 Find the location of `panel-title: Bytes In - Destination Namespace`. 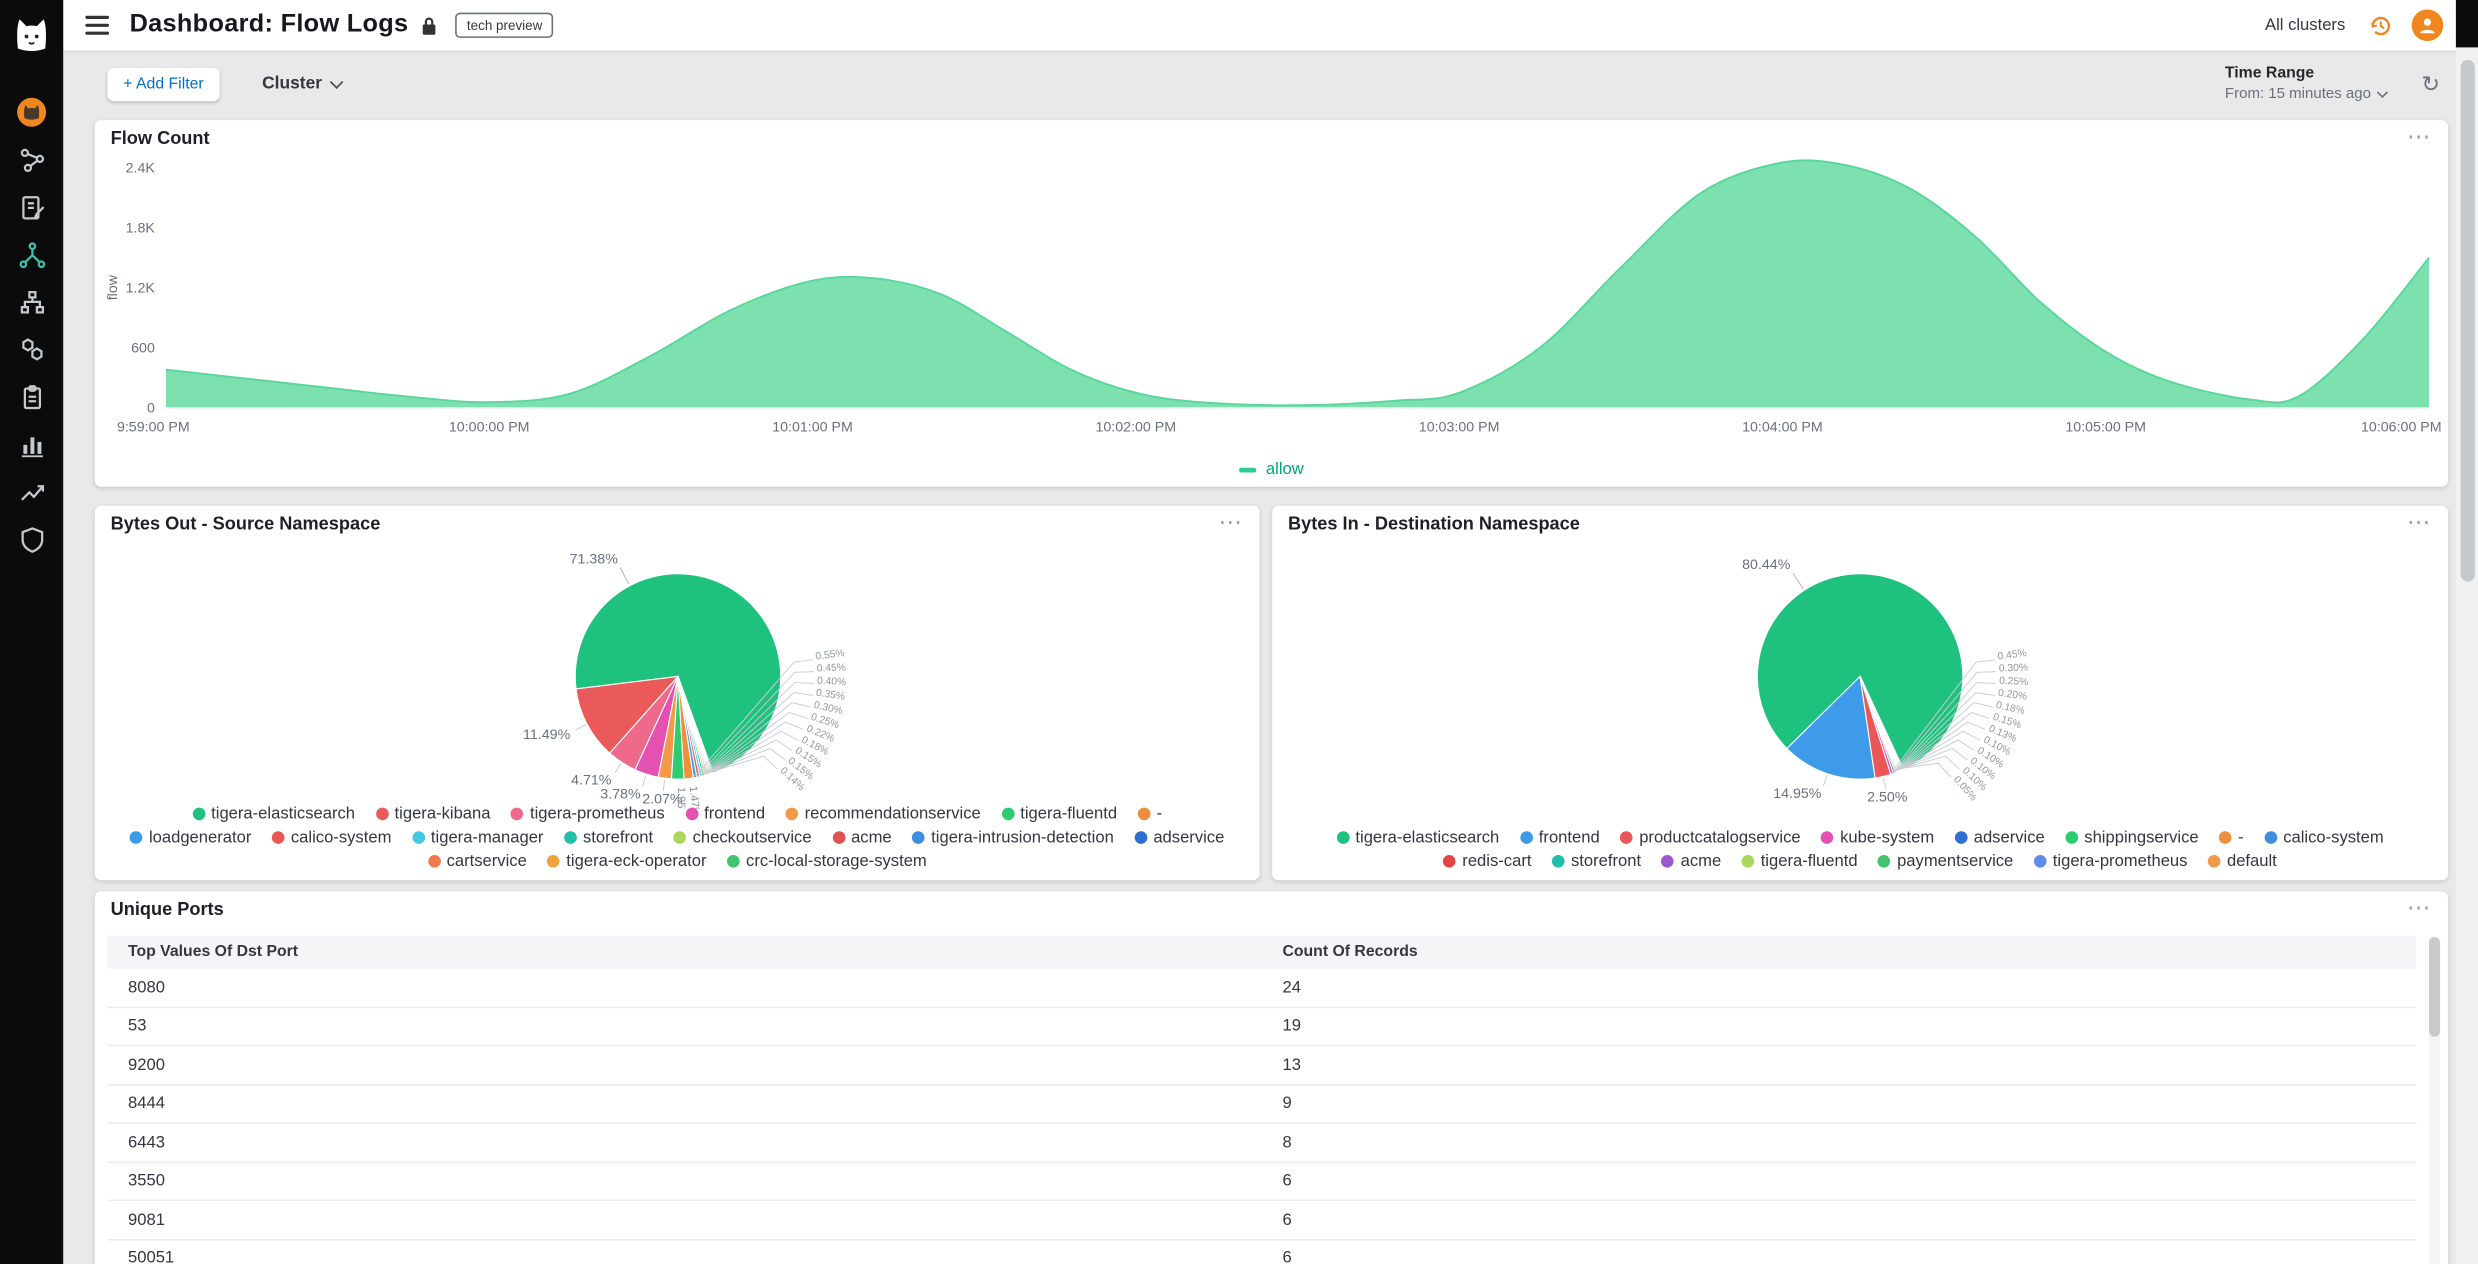

panel-title: Bytes In - Destination Namespace is located at coordinates (1433, 525).